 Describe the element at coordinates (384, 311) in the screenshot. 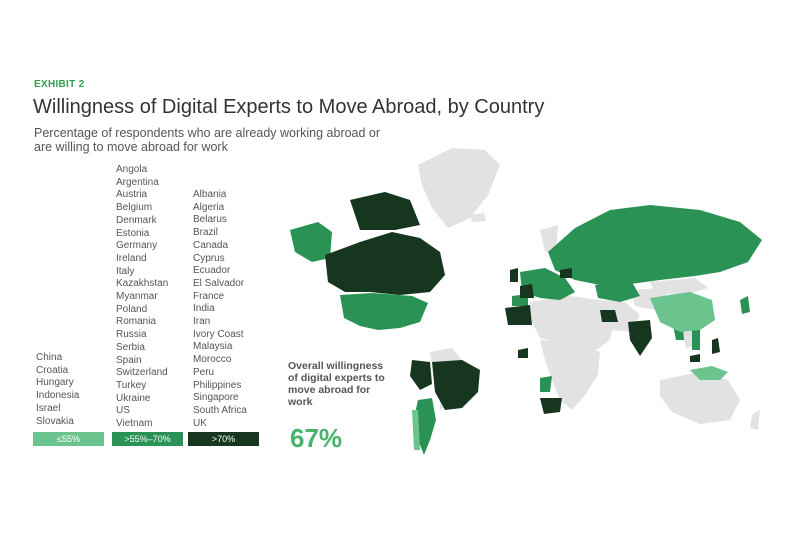

I see `us-shape` at that location.